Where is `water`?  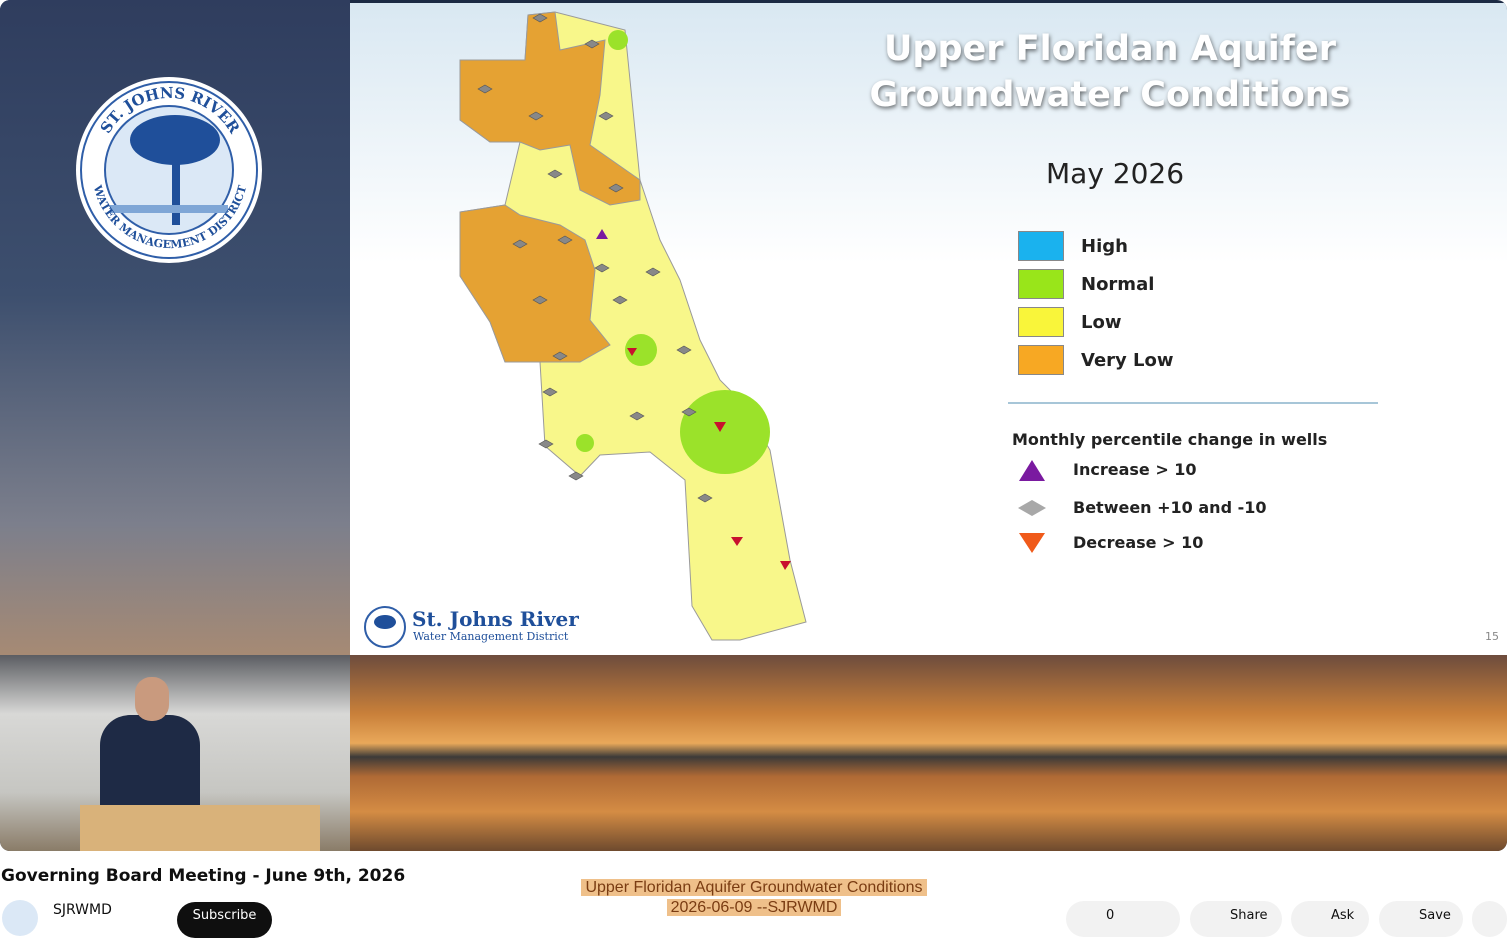 water is located at coordinates (169, 209).